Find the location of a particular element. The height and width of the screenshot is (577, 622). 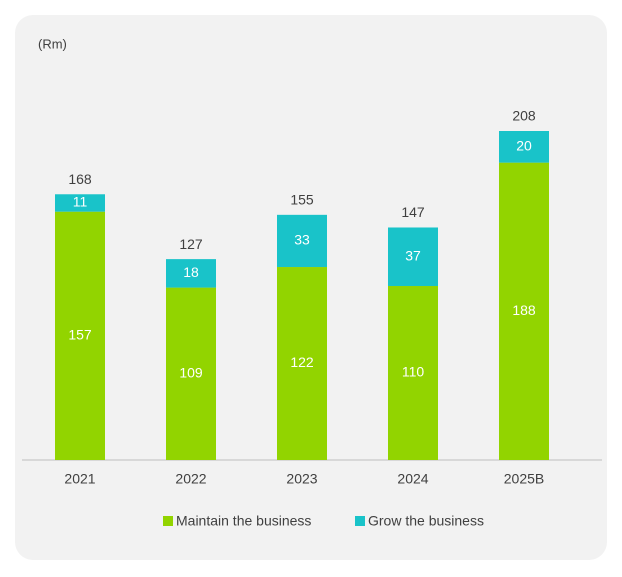

data-label: 18 is located at coordinates (191, 272).